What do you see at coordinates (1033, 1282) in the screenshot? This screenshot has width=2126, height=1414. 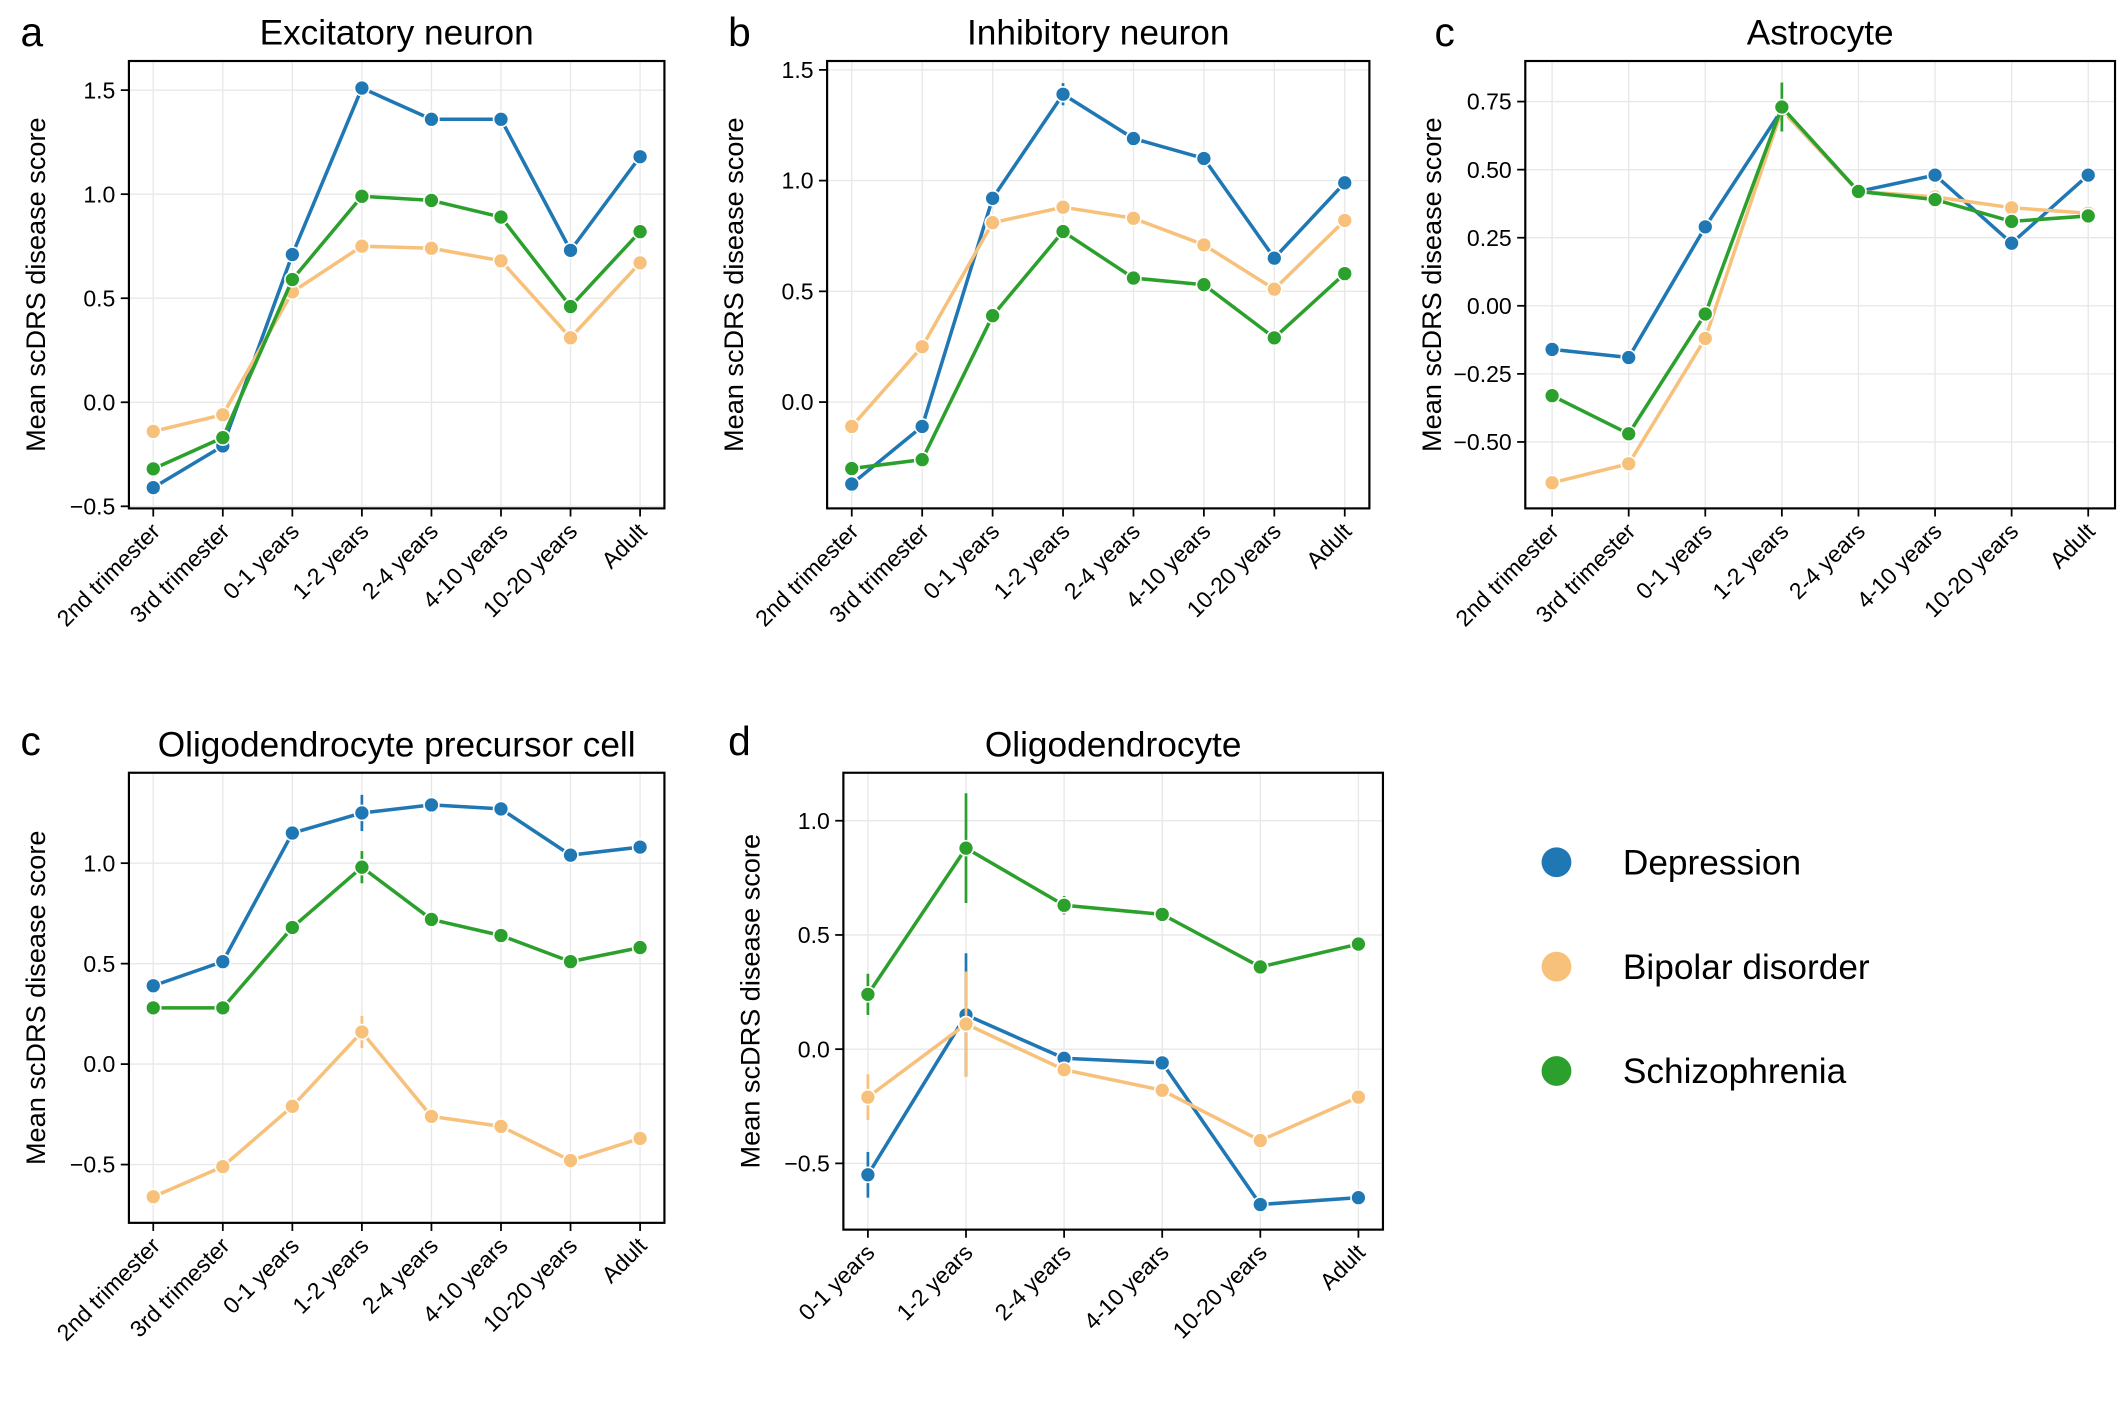 I see `x-tick-label: 2-4 years` at bounding box center [1033, 1282].